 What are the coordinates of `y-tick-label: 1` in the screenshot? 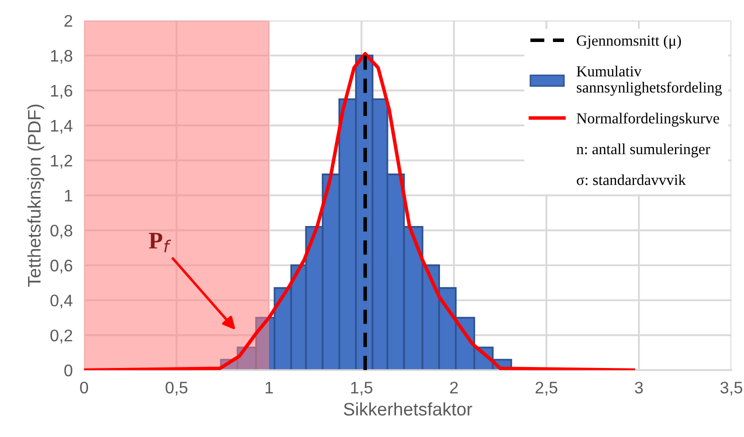 It's located at (68, 196).